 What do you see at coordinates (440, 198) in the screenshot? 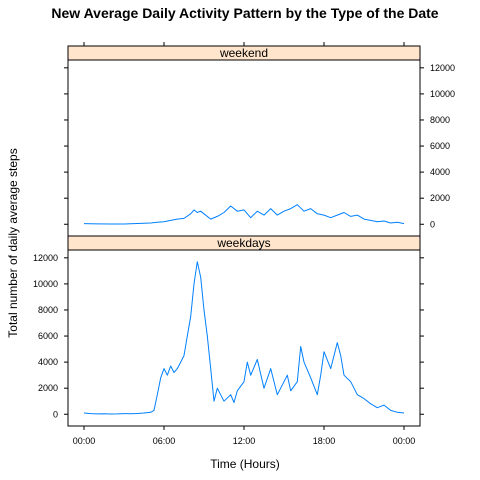
I see `y-tick-label-weekend: 2000` at bounding box center [440, 198].